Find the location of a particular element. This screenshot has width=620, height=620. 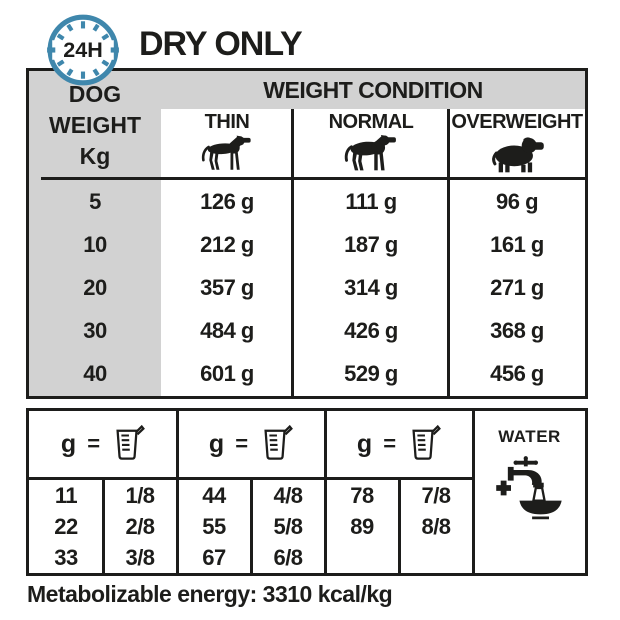

column-header-overweight: OVERWEIGHT is located at coordinates (517, 144).